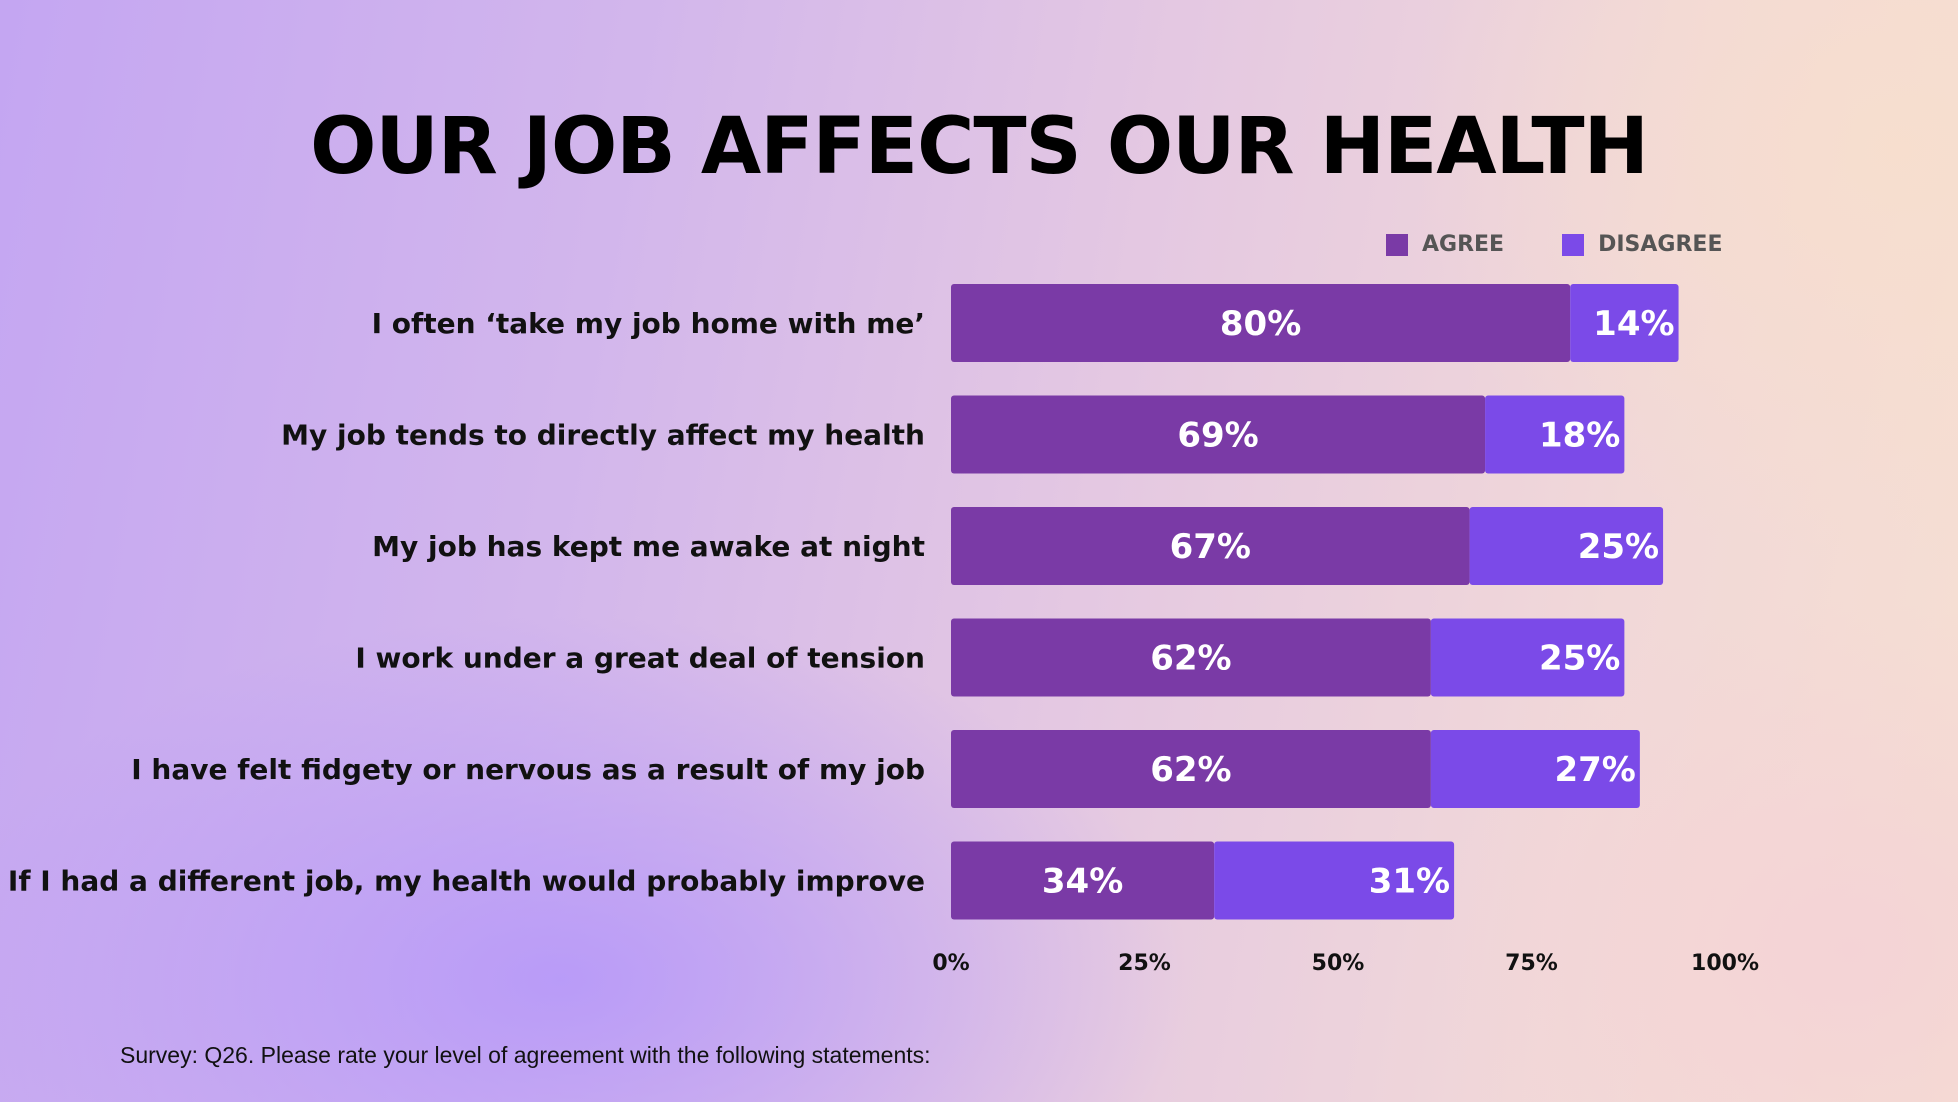 Image resolution: width=1958 pixels, height=1102 pixels. I want to click on value-label-agree: 67%, so click(1210, 547).